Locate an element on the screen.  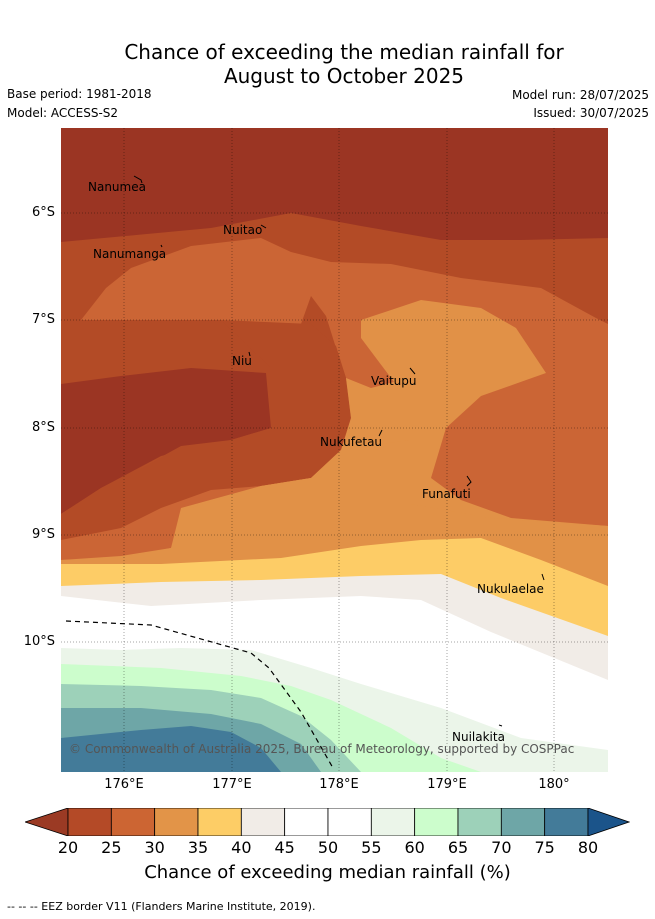
place-label: Nuilakita is located at coordinates (478, 737).